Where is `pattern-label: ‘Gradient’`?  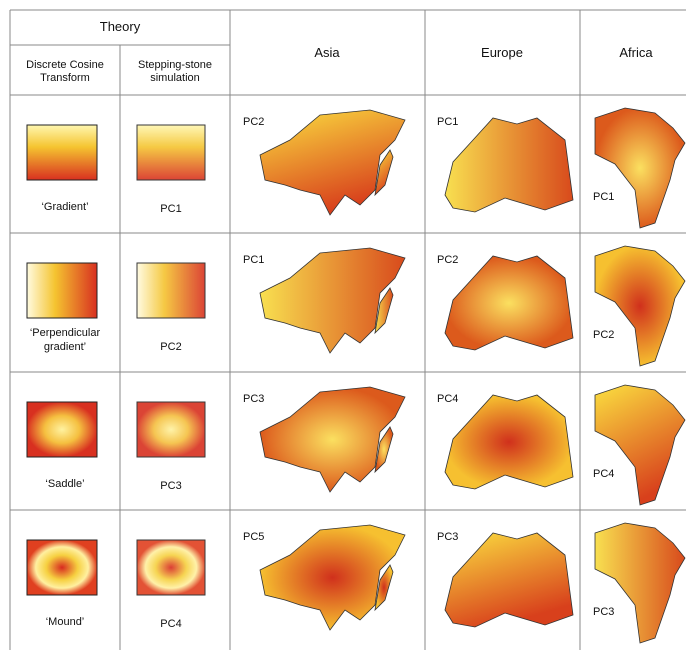 pattern-label: ‘Gradient’ is located at coordinates (64, 207).